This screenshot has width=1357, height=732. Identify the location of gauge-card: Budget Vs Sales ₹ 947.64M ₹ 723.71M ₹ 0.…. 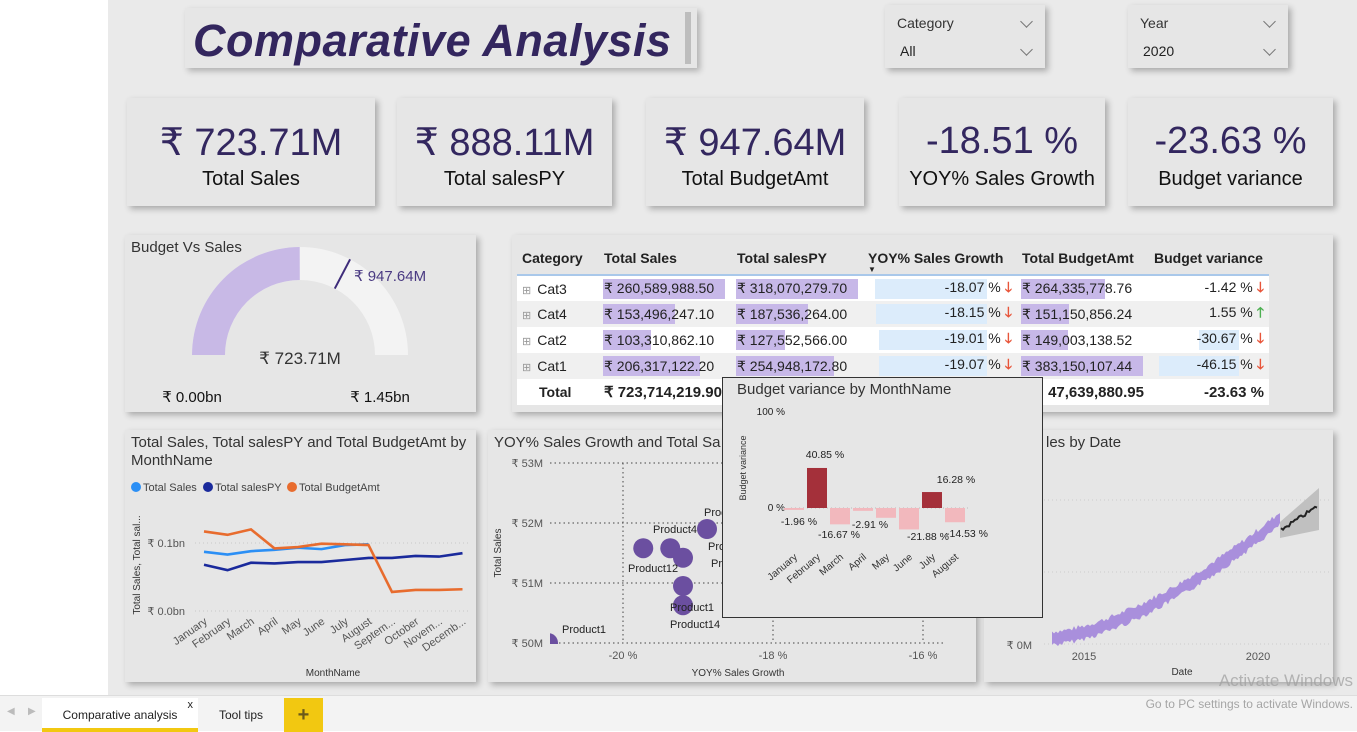
(300, 323).